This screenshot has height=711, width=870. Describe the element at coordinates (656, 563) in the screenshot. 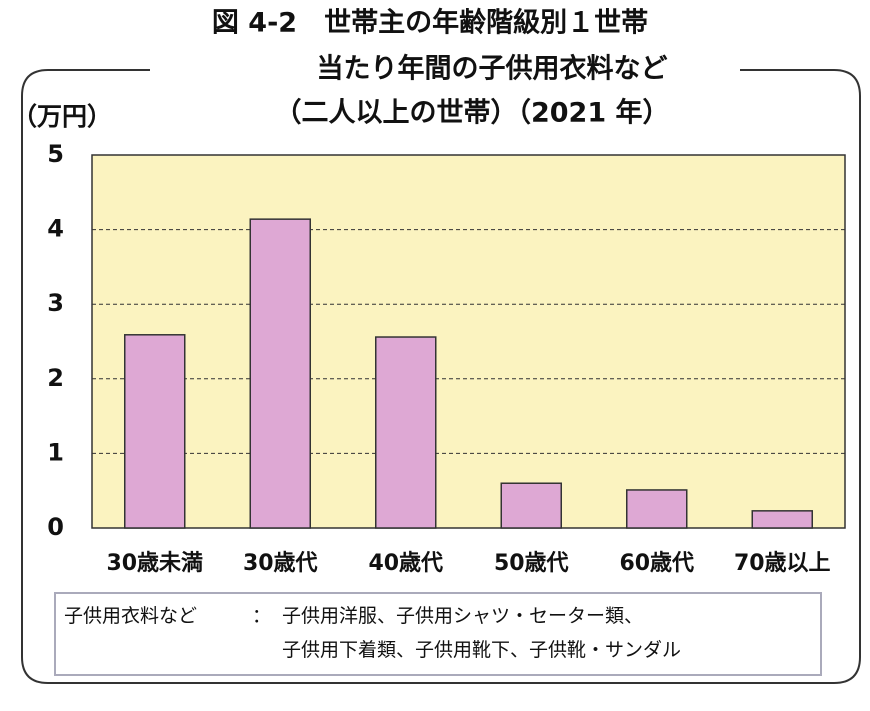

I see `x-tick-label: 60歳代` at that location.